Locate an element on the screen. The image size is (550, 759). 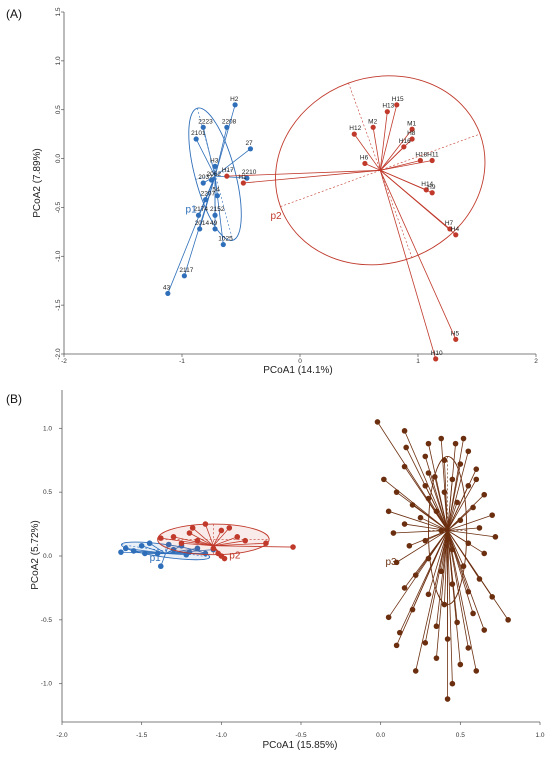
ellipse-axis-major-p1 is located at coordinates (165, 551).